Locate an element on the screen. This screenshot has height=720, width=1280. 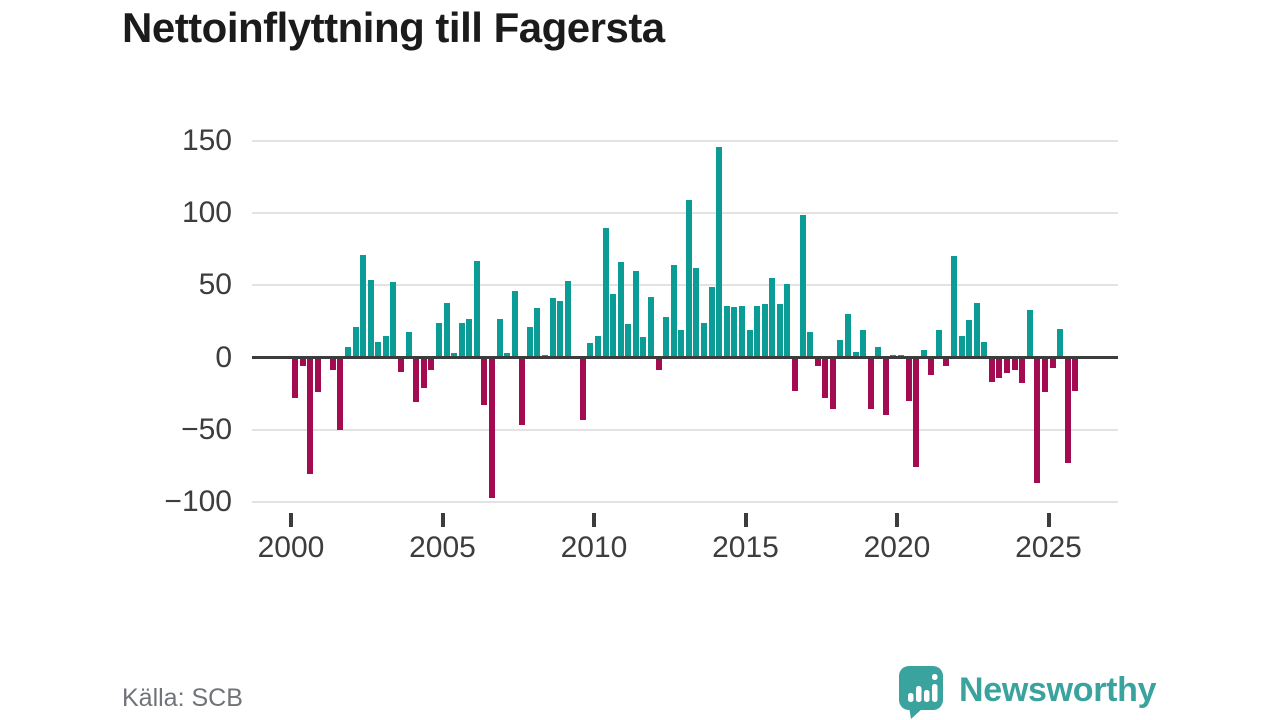
y-axis-tick-label: −50 is located at coordinates (206, 429).